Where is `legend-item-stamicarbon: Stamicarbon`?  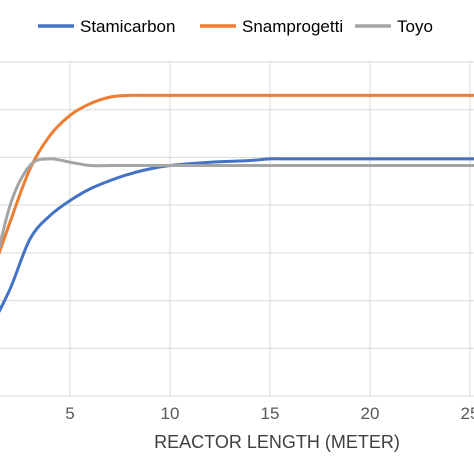 legend-item-stamicarbon: Stamicarbon is located at coordinates (106, 26).